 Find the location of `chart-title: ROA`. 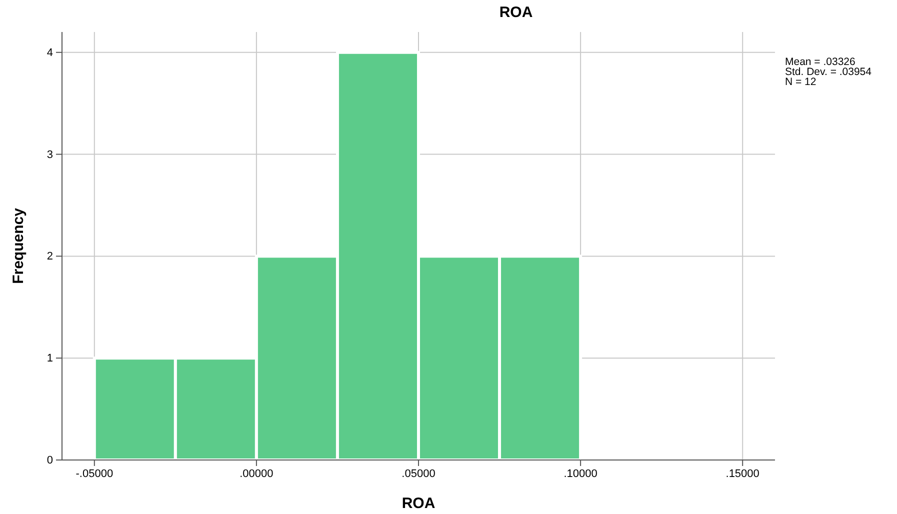

chart-title: ROA is located at coordinates (516, 12).